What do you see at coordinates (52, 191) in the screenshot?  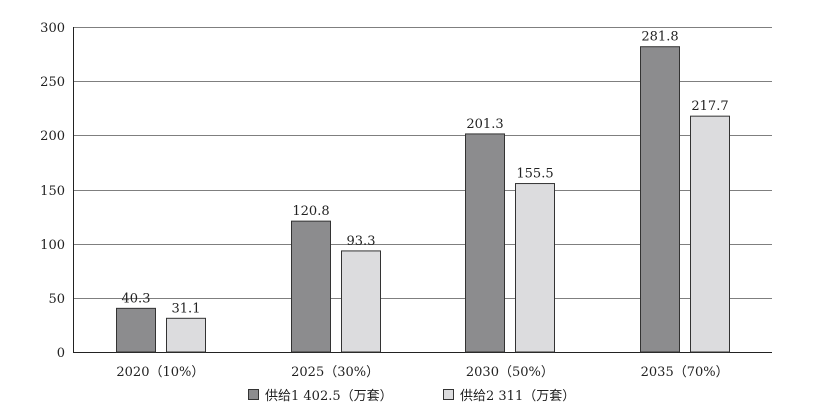 I see `y-tick-label-150: 150` at bounding box center [52, 191].